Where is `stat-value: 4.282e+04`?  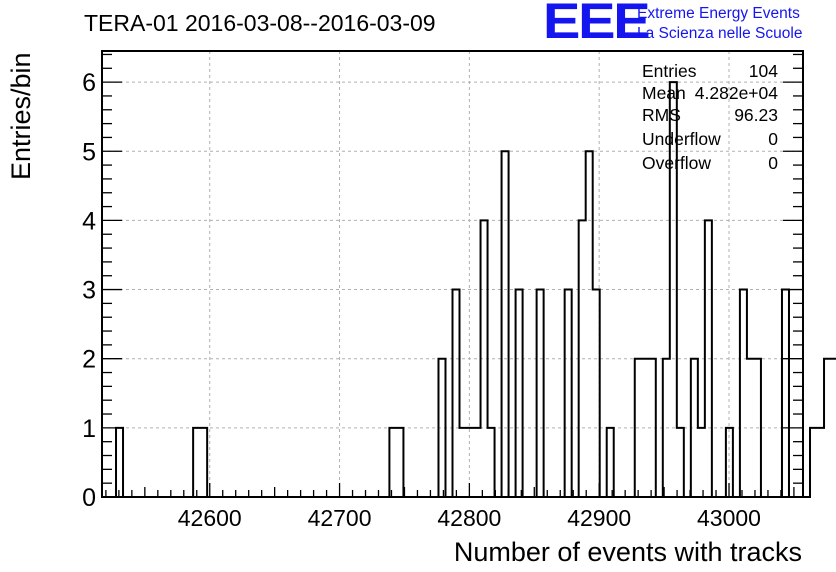 stat-value: 4.282e+04 is located at coordinates (736, 93).